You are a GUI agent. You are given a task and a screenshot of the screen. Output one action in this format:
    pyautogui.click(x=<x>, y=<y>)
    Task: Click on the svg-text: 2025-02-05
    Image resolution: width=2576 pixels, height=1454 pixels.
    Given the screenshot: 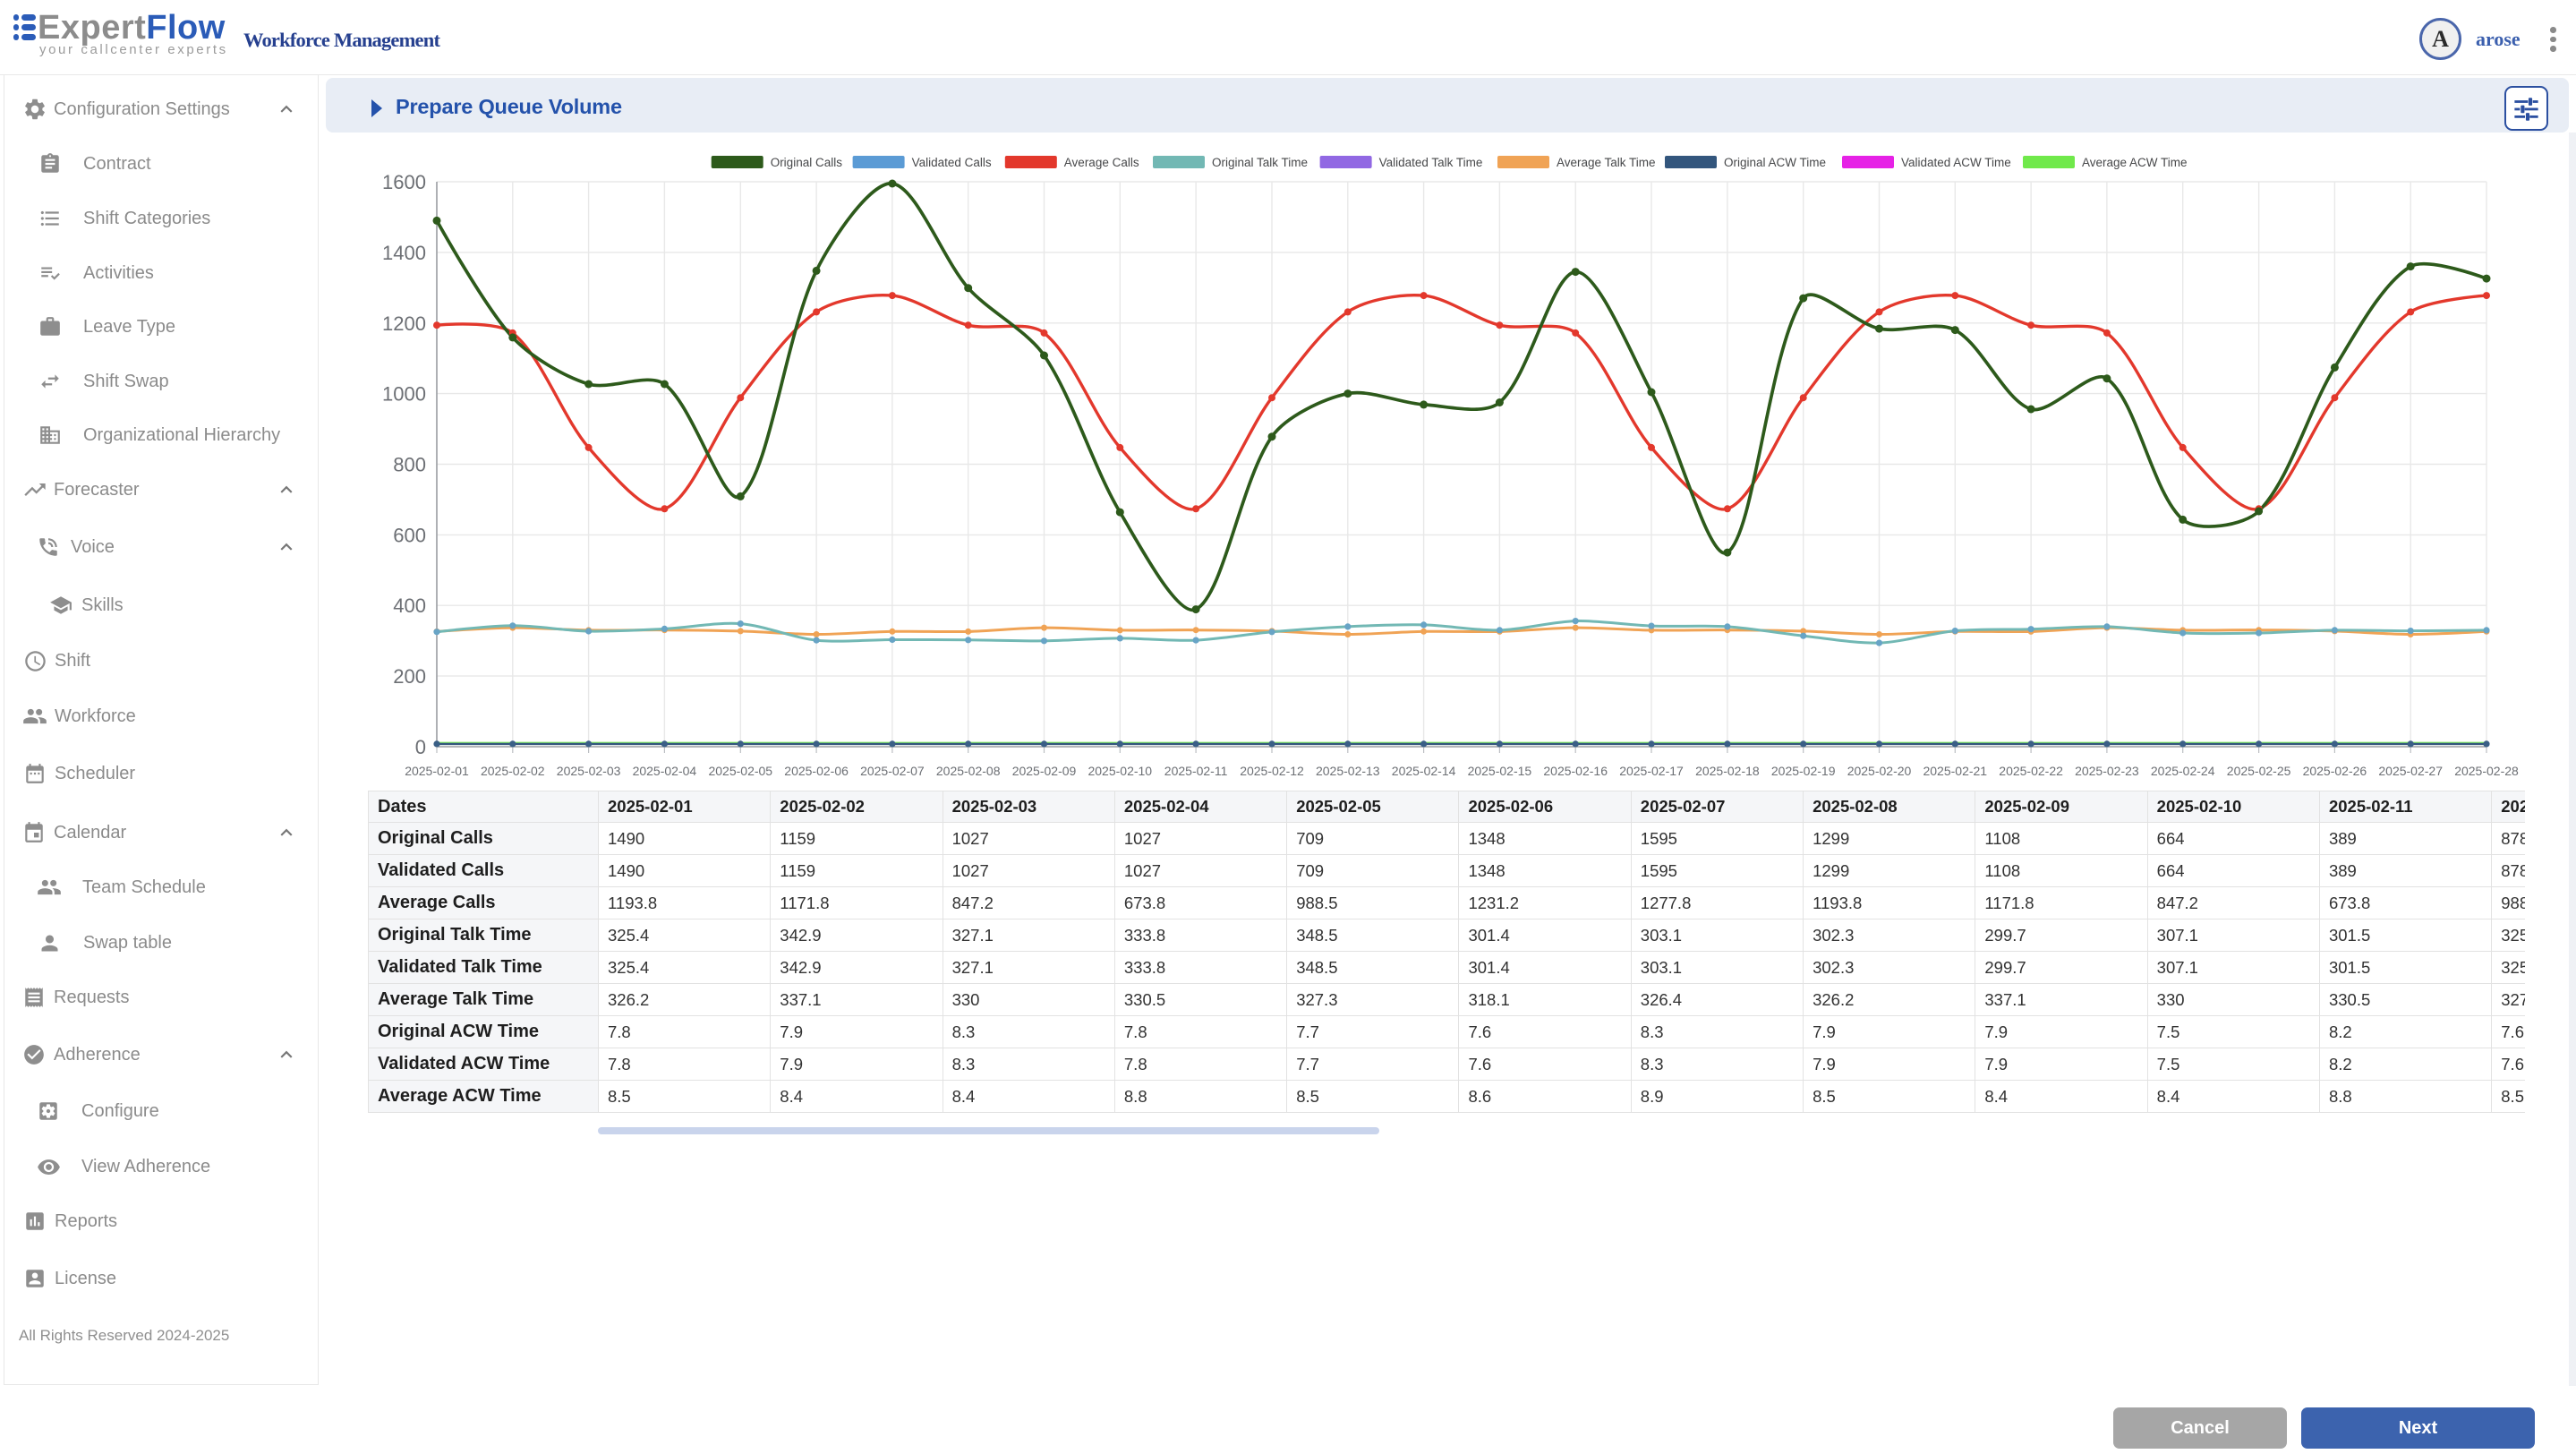 What is the action you would take?
    pyautogui.click(x=740, y=771)
    